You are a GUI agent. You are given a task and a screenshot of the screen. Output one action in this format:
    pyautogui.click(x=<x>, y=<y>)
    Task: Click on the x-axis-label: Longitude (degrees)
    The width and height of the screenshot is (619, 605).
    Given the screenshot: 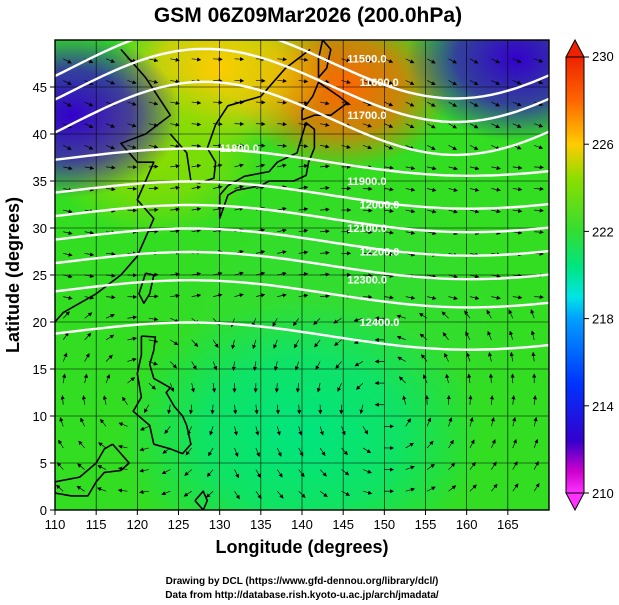 What is the action you would take?
    pyautogui.click(x=301, y=547)
    